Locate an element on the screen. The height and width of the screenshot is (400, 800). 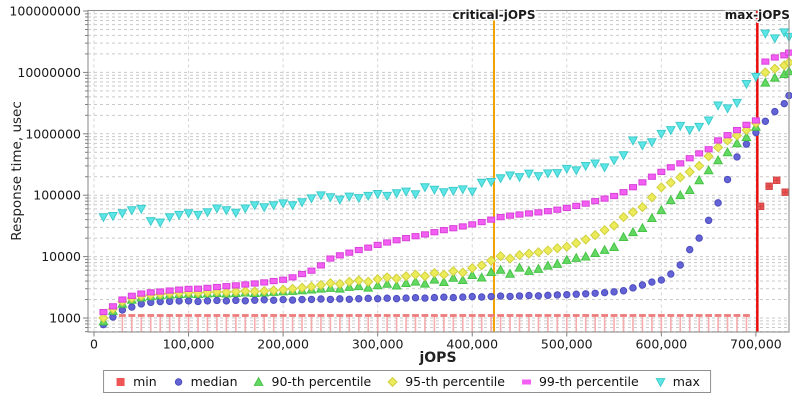
x-axis-title: jOPS is located at coordinates (438, 358).